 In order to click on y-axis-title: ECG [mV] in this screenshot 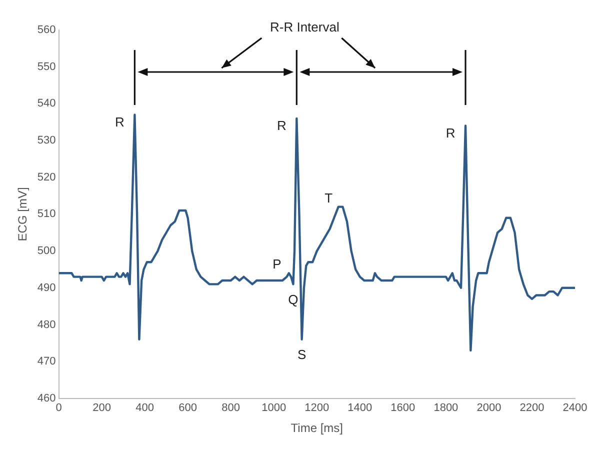, I will do `click(23, 214)`.